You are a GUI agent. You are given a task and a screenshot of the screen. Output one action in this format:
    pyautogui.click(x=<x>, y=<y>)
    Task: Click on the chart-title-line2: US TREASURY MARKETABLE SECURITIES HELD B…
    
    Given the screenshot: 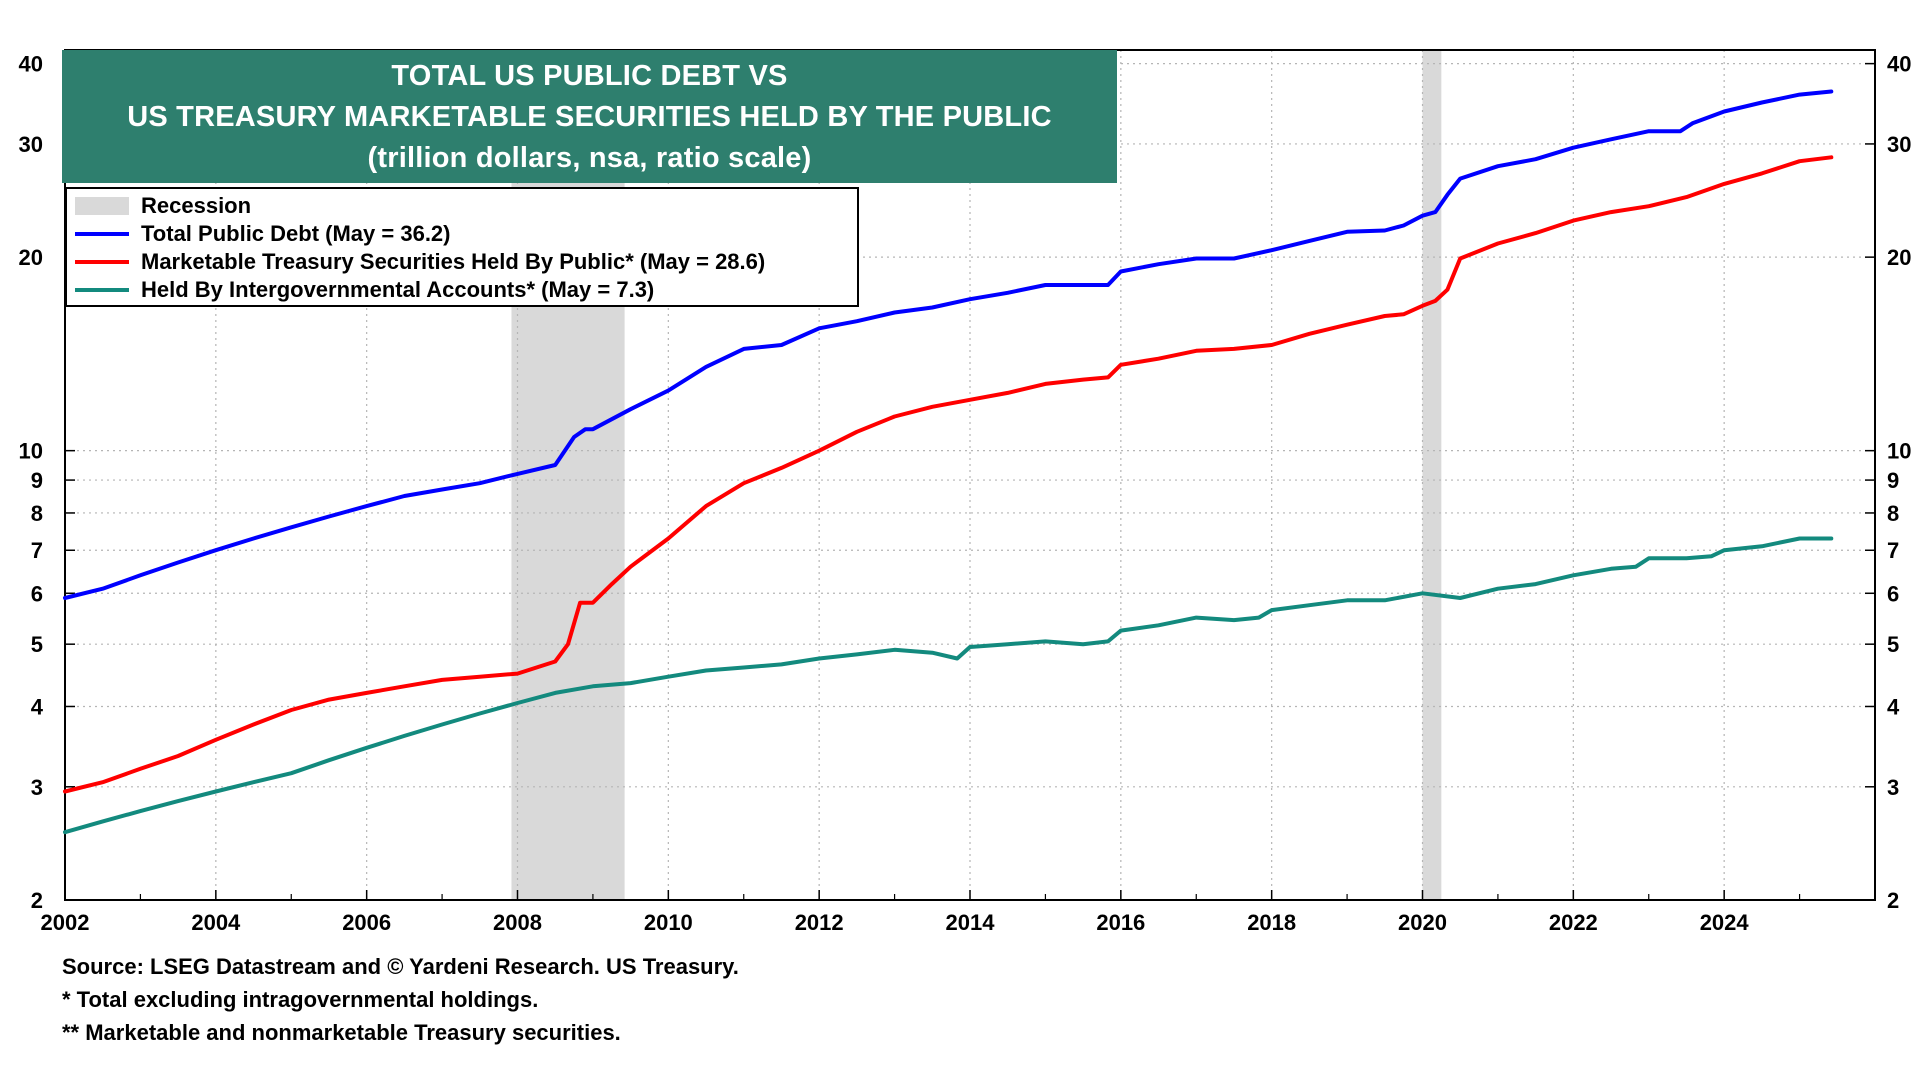 What is the action you would take?
    pyautogui.click(x=589, y=117)
    